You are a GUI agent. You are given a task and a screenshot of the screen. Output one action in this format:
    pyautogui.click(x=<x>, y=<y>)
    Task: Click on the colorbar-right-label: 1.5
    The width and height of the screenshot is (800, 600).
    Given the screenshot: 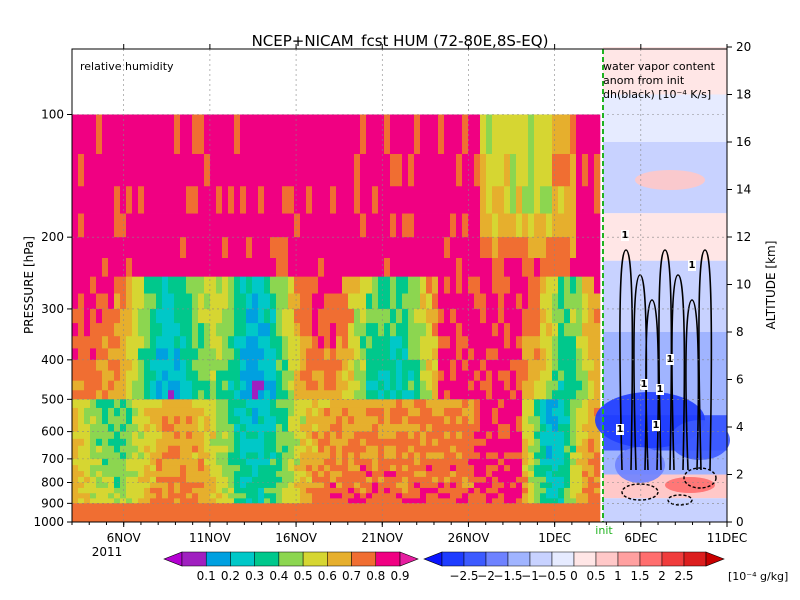 What is the action you would take?
    pyautogui.click(x=639, y=576)
    